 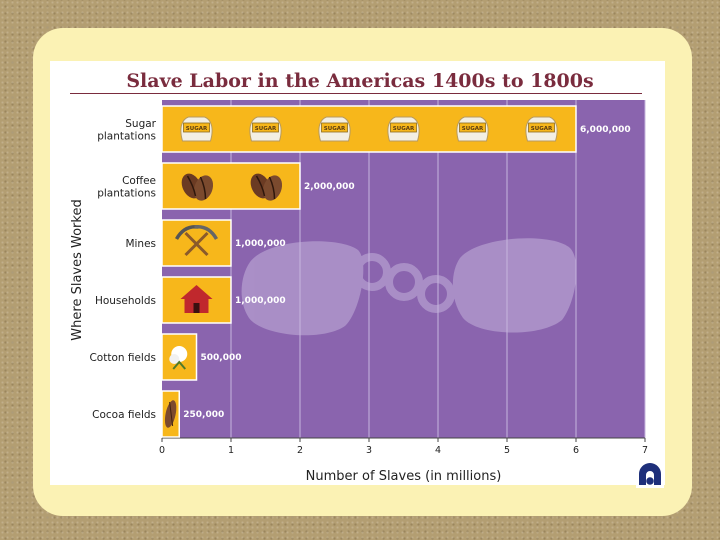 What do you see at coordinates (140, 124) in the screenshot?
I see `category-label-line: Sugar` at bounding box center [140, 124].